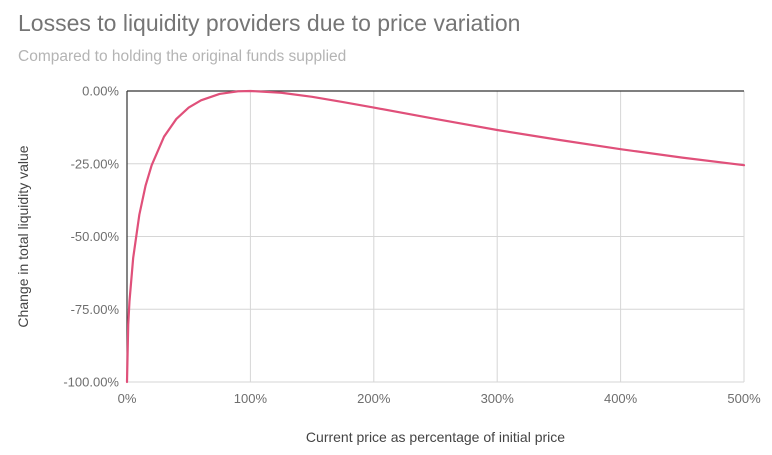 This screenshot has width=772, height=455. Describe the element at coordinates (95, 236) in the screenshot. I see `y-tick-label: -50.00%` at that location.